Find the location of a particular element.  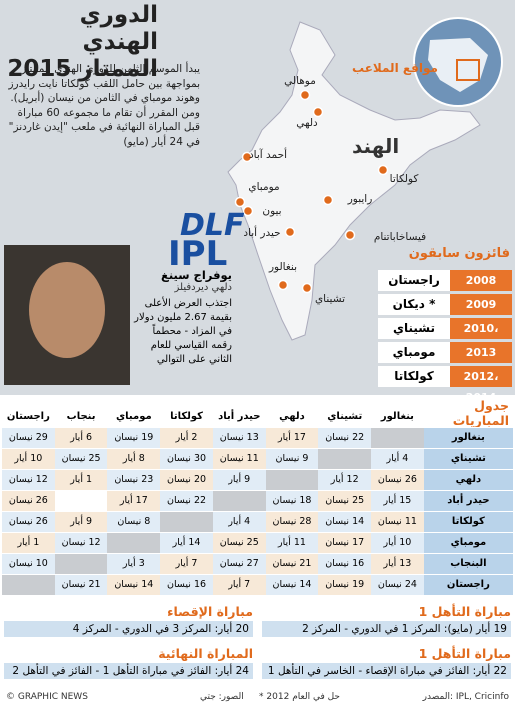

column-header: بنغالور is located at coordinates (397, 417).